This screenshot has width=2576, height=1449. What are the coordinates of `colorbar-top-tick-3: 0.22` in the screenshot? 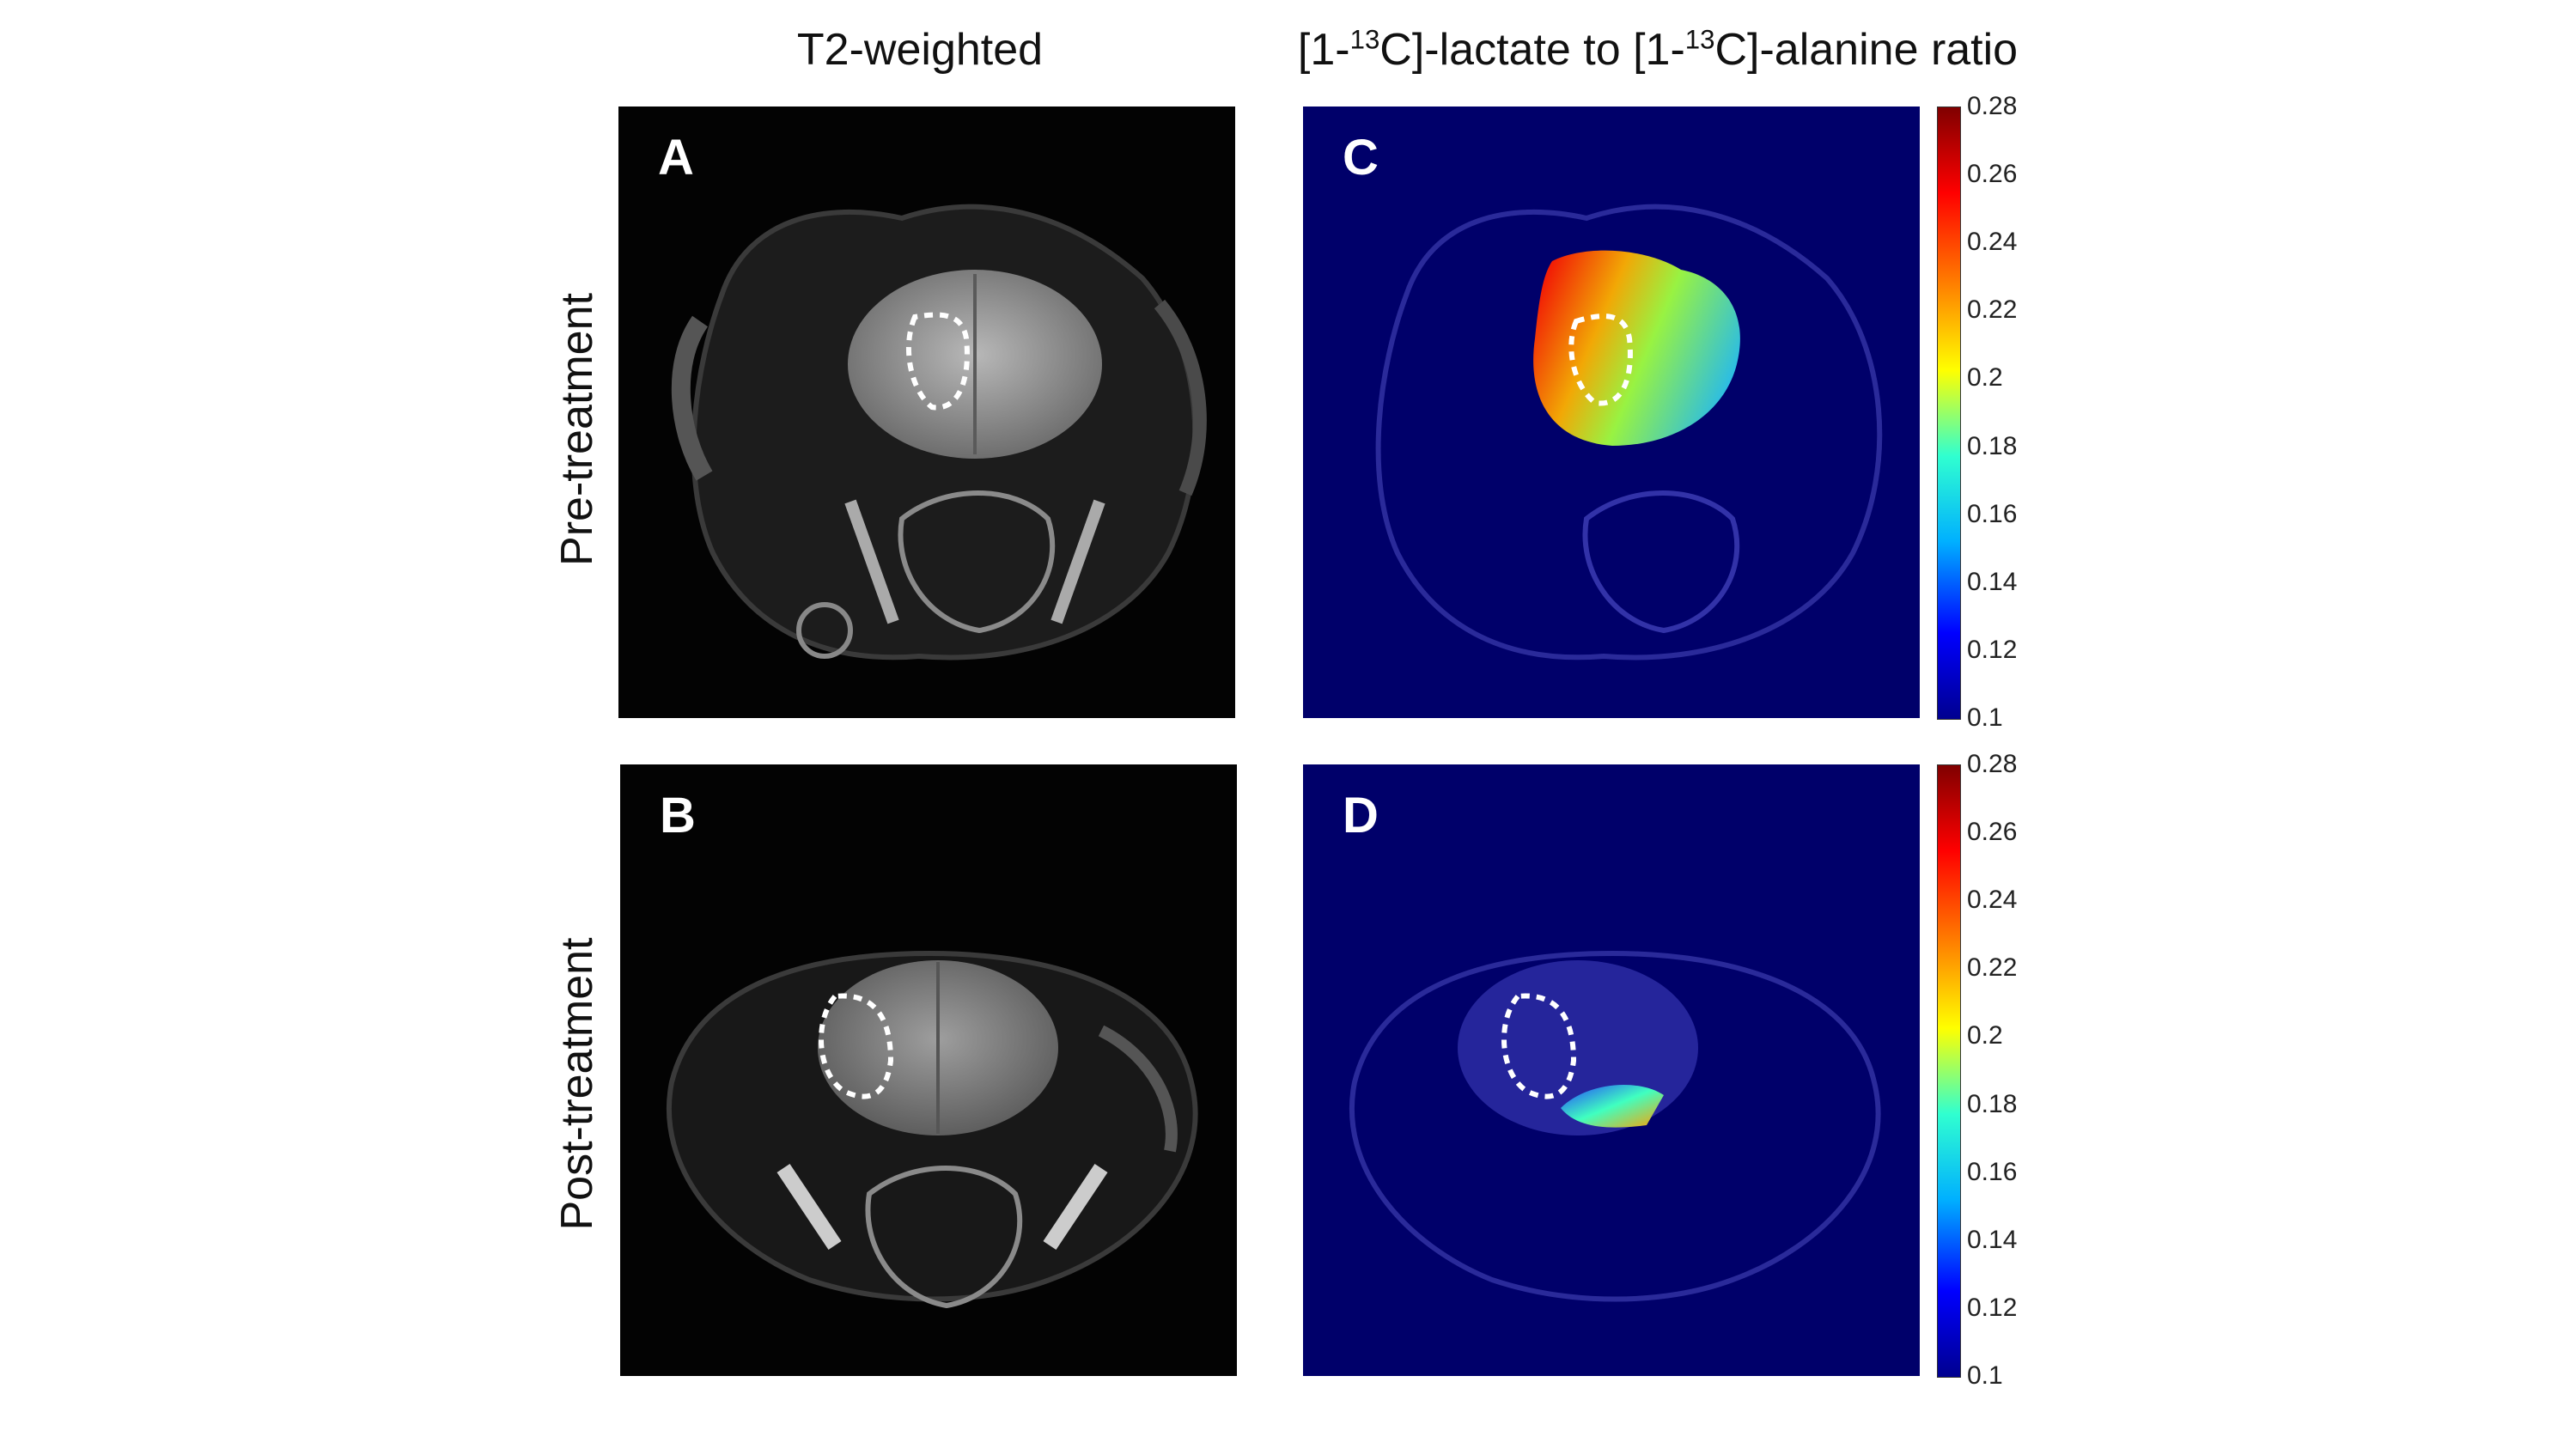 It's located at (1992, 310).